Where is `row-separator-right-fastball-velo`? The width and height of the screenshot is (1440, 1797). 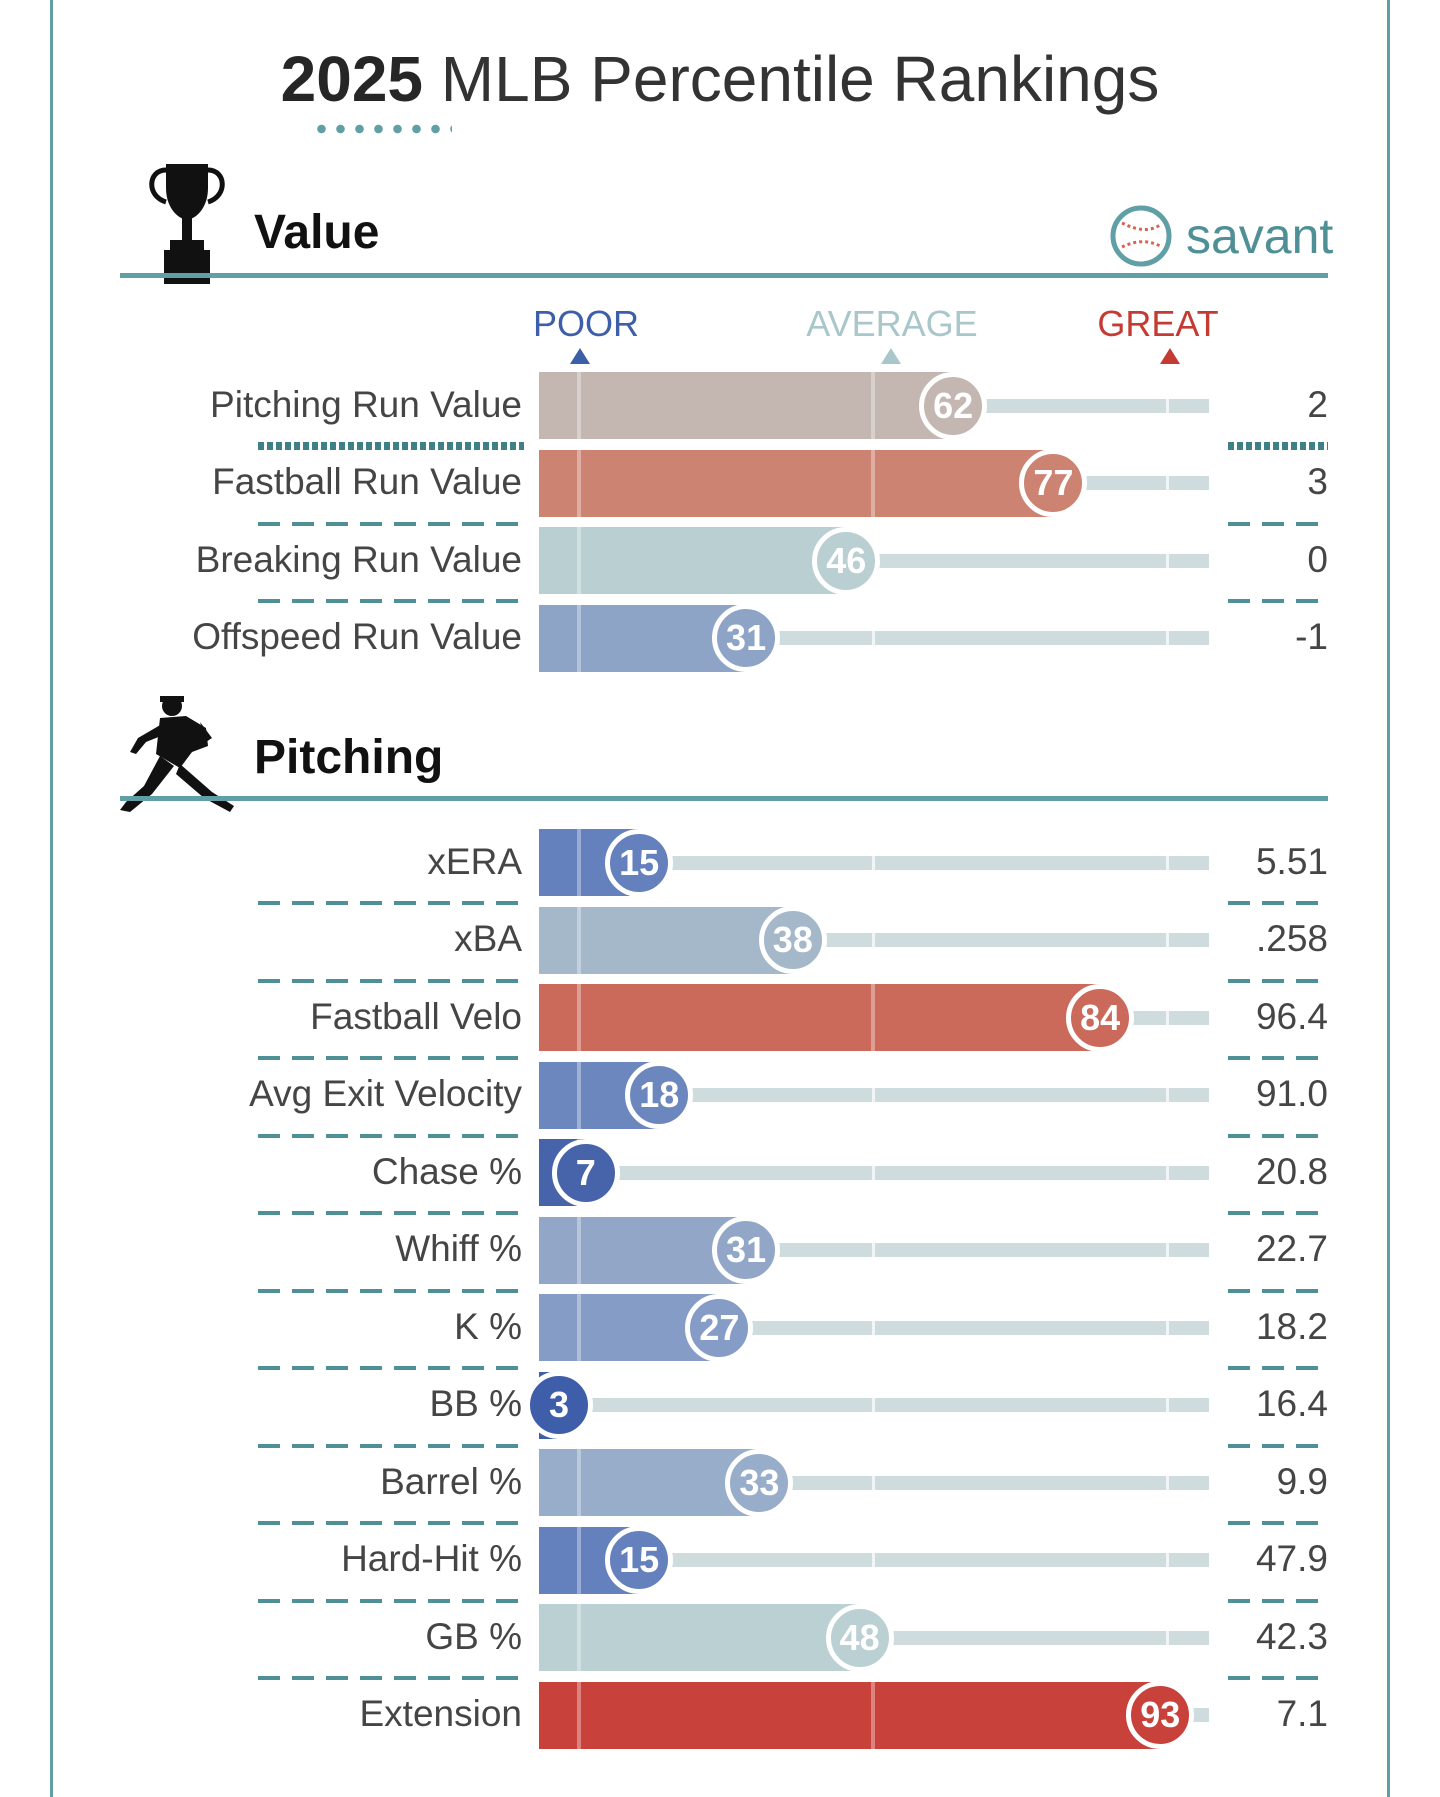
row-separator-right-fastball-velo is located at coordinates (1278, 1058).